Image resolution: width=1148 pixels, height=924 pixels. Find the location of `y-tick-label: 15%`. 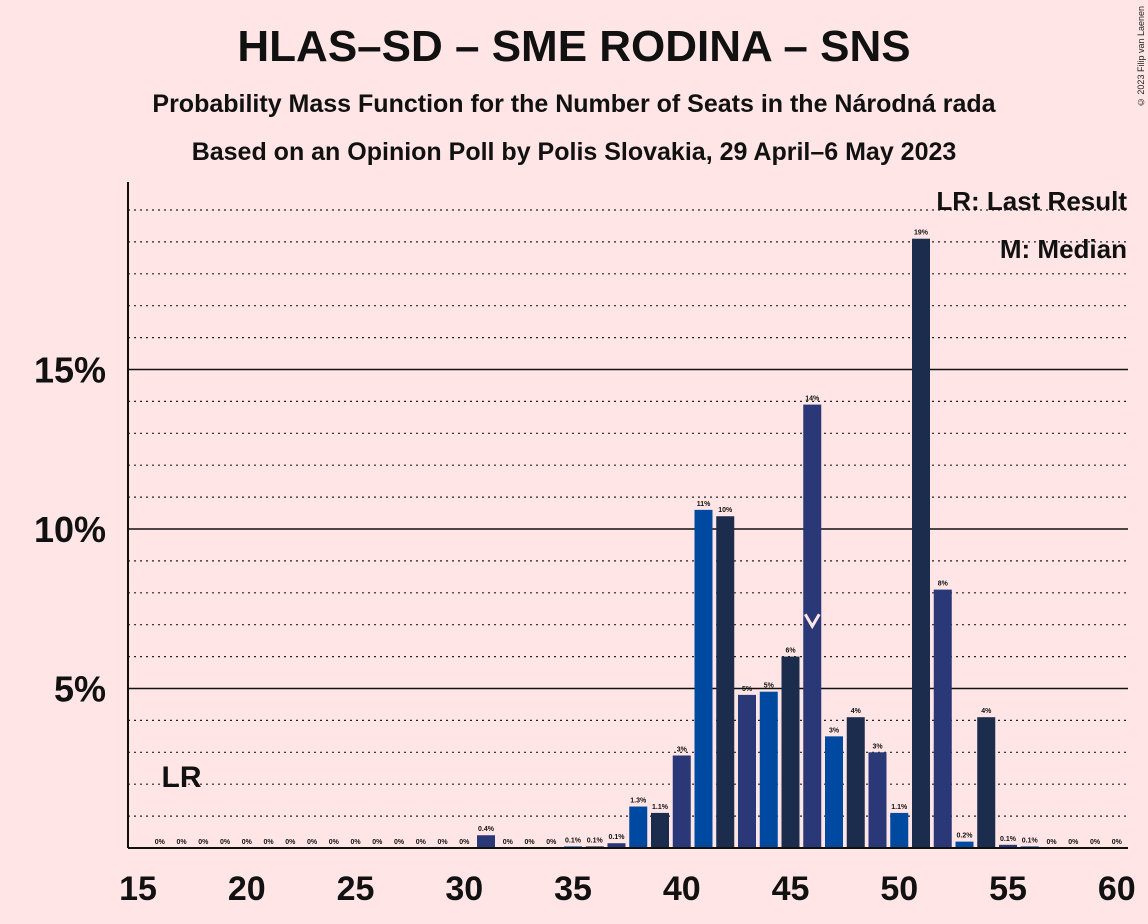

y-tick-label: 15% is located at coordinates (70, 370).